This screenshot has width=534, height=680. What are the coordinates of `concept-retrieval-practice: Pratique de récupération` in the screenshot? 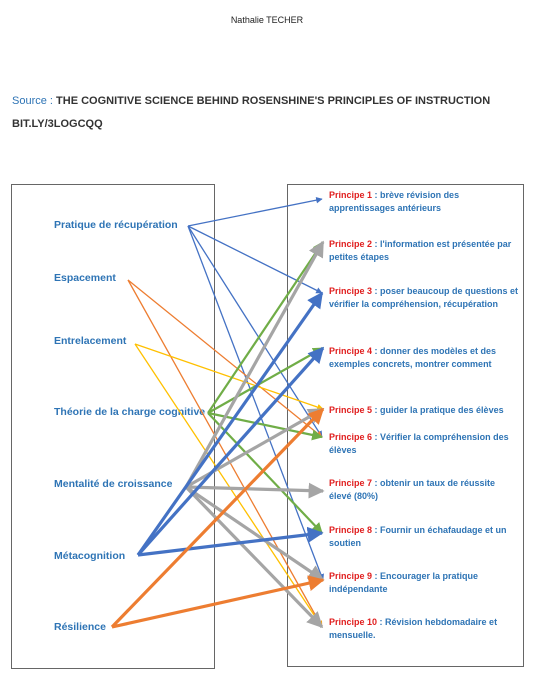 It's located at (116, 225).